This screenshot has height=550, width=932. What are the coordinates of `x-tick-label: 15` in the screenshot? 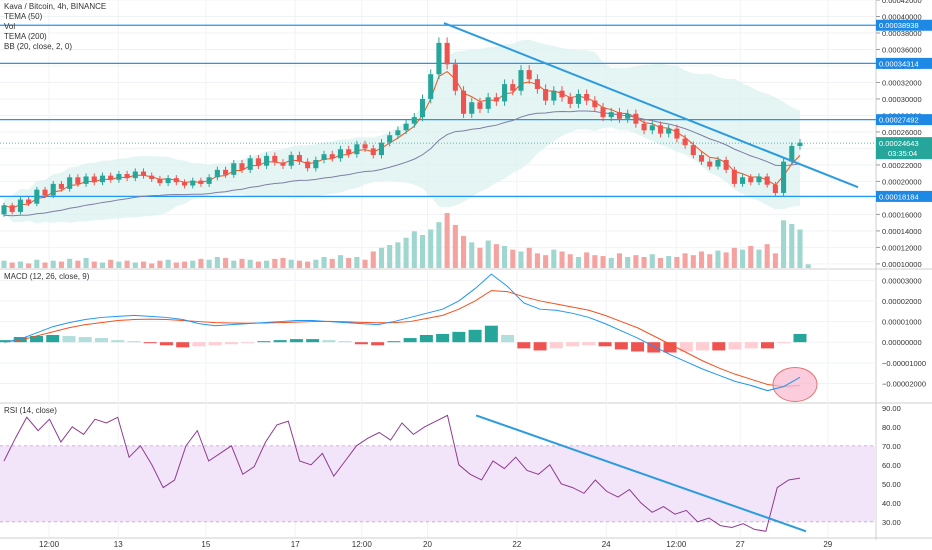 It's located at (205, 544).